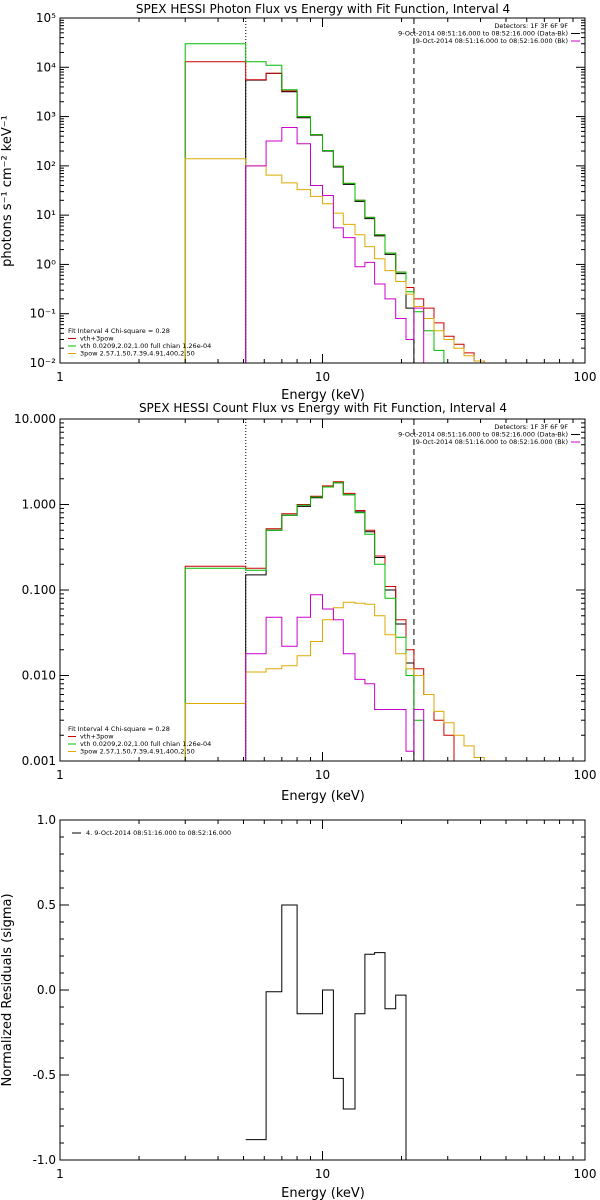 The width and height of the screenshot is (600, 1200). Describe the element at coordinates (39, 676) in the screenshot. I see `count-flux-ytick-label: 0.010` at that location.